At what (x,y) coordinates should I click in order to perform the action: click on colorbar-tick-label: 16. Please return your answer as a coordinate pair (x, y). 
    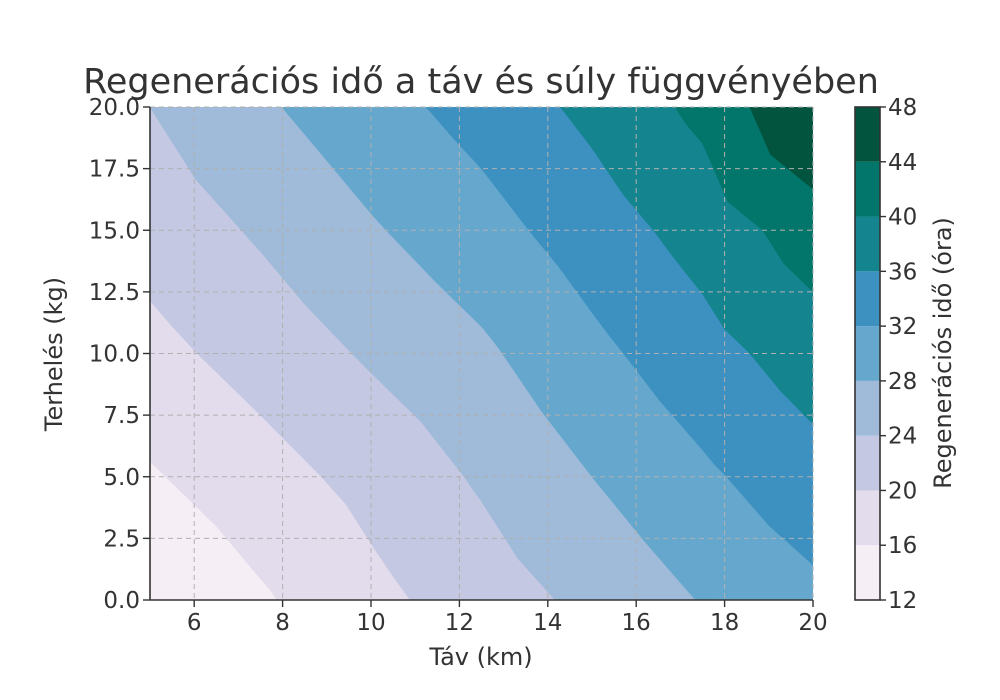
    Looking at the image, I should click on (902, 546).